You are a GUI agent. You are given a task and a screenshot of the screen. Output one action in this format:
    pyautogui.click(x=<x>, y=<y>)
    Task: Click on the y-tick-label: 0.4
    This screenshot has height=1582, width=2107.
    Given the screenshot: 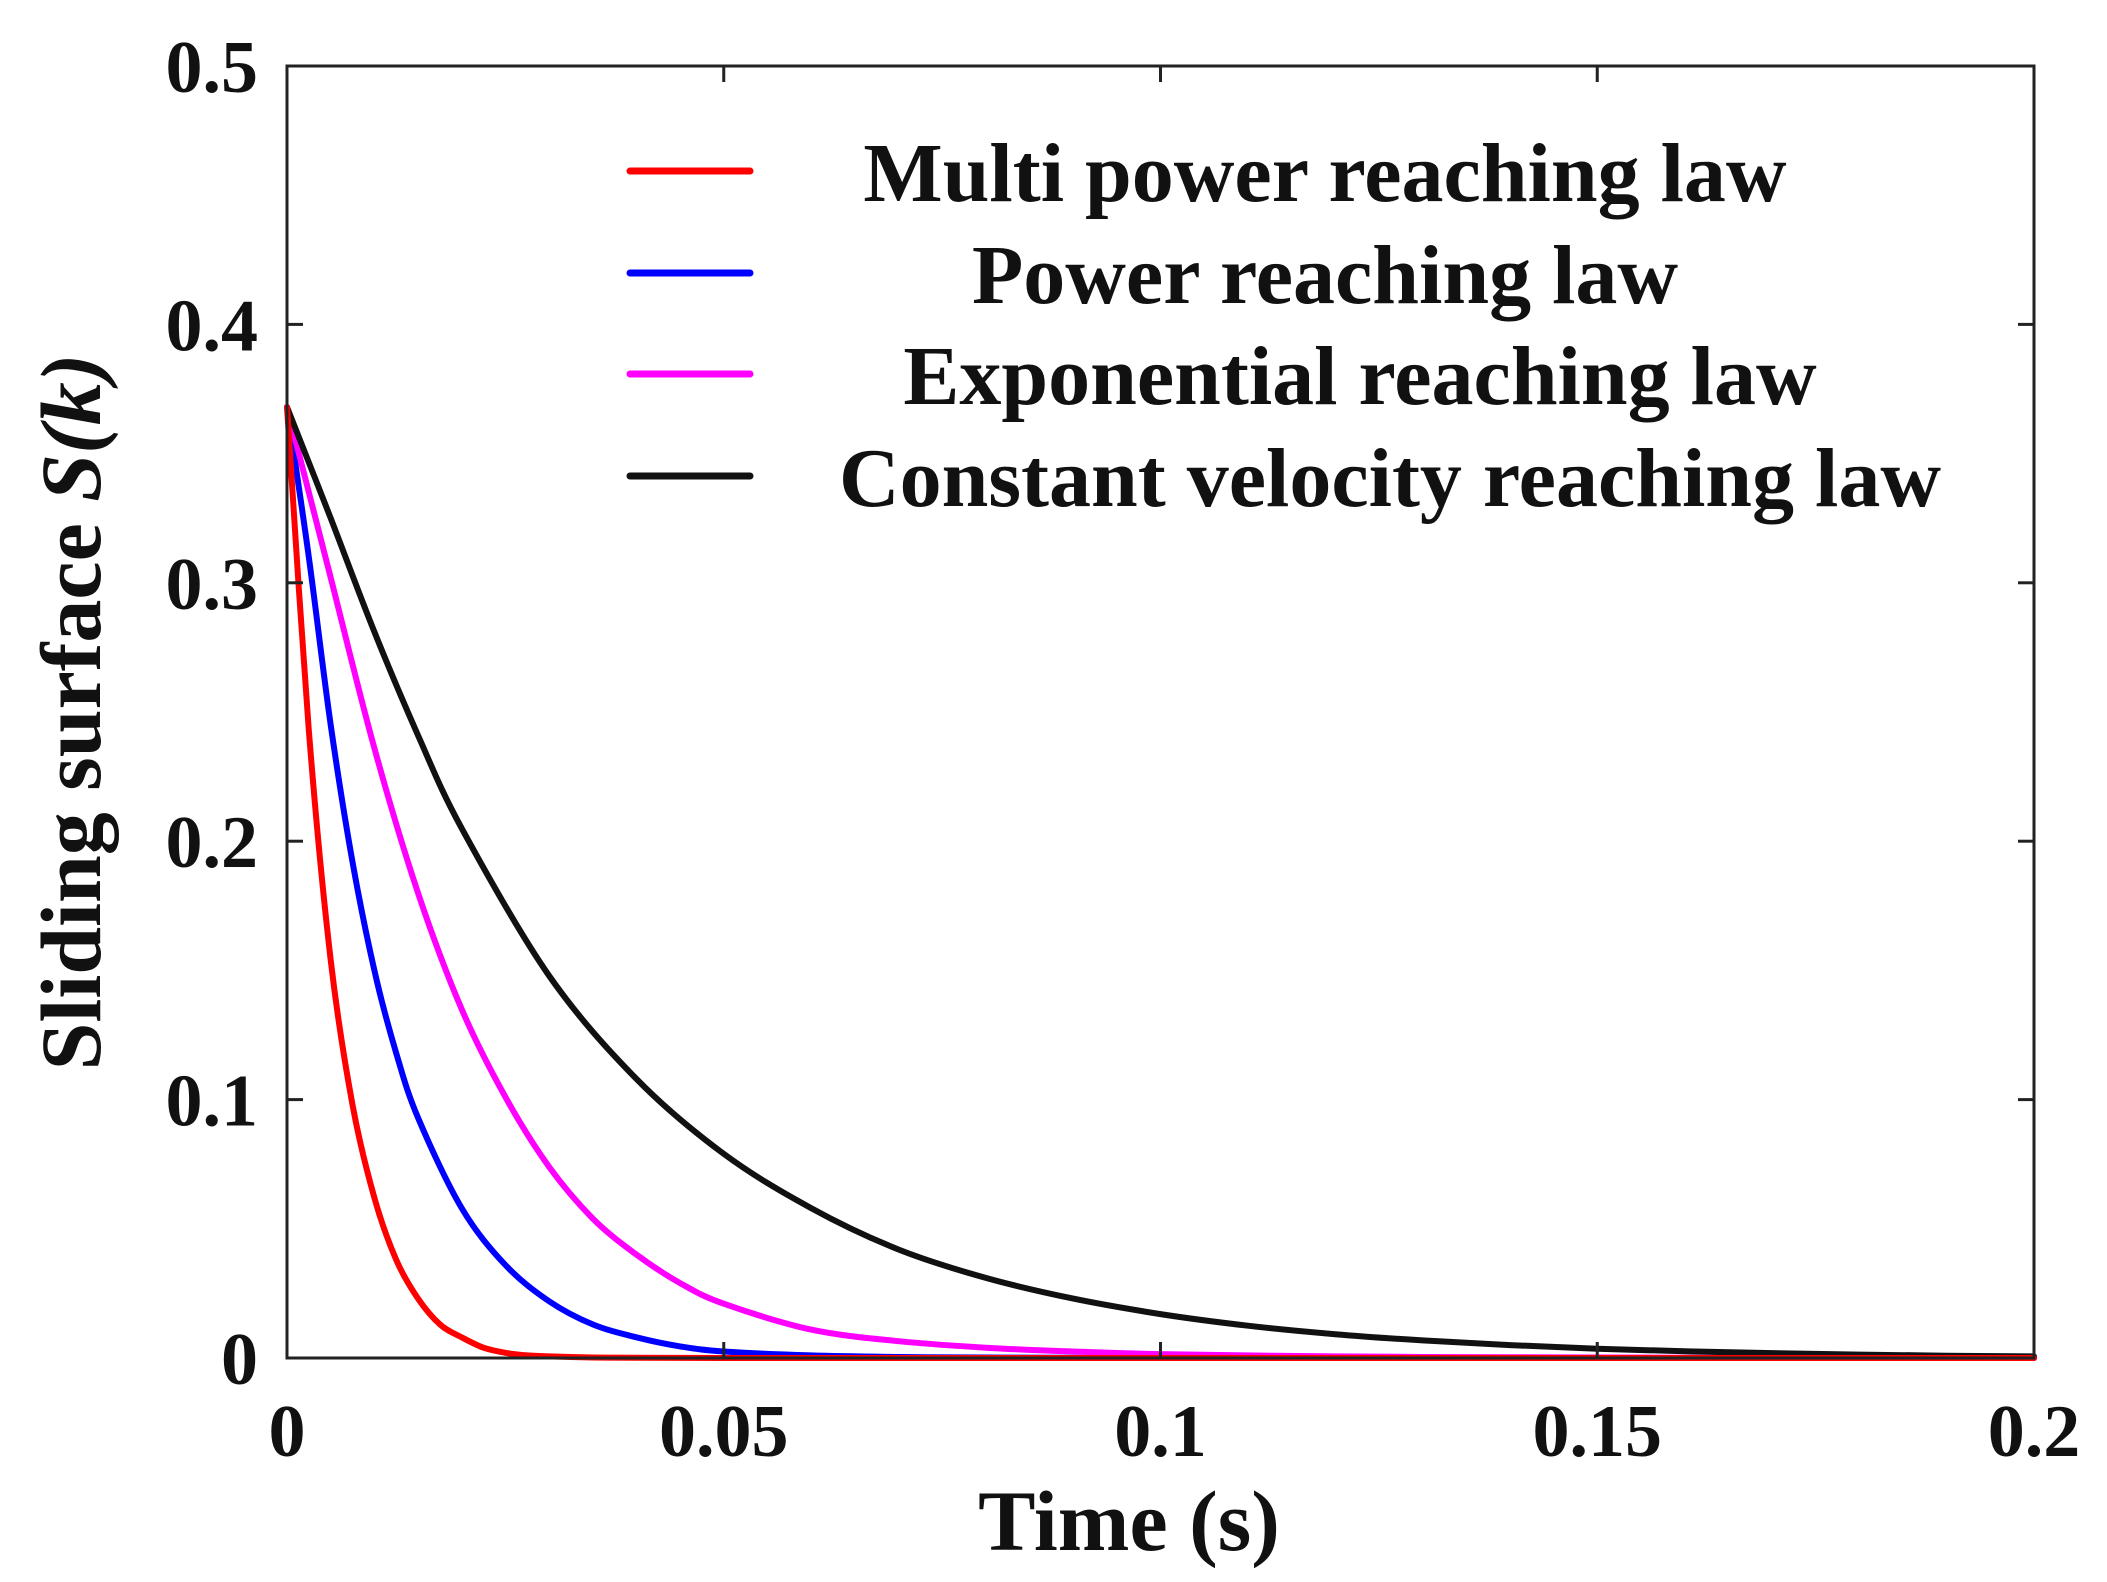 What is the action you would take?
    pyautogui.click(x=212, y=326)
    